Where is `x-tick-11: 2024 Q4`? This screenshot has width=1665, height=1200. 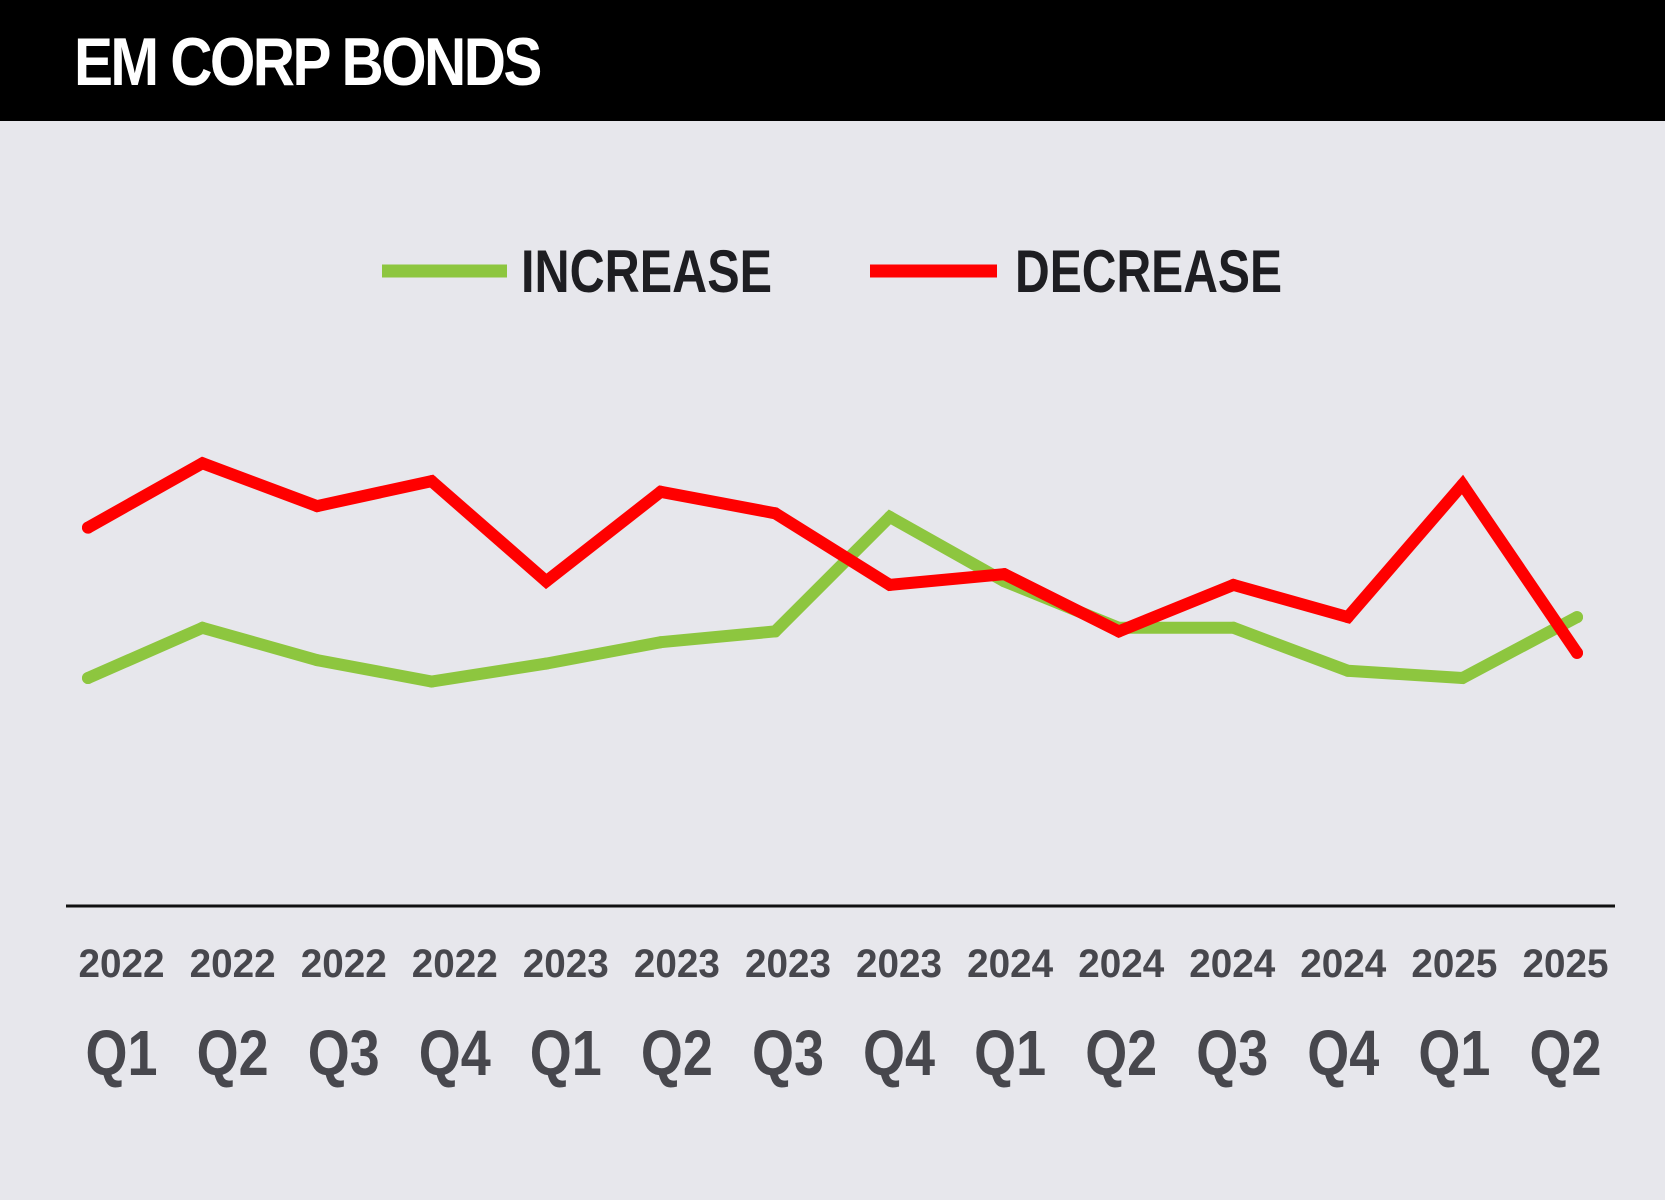 x-tick-11: 2024 Q4 is located at coordinates (1343, 1015).